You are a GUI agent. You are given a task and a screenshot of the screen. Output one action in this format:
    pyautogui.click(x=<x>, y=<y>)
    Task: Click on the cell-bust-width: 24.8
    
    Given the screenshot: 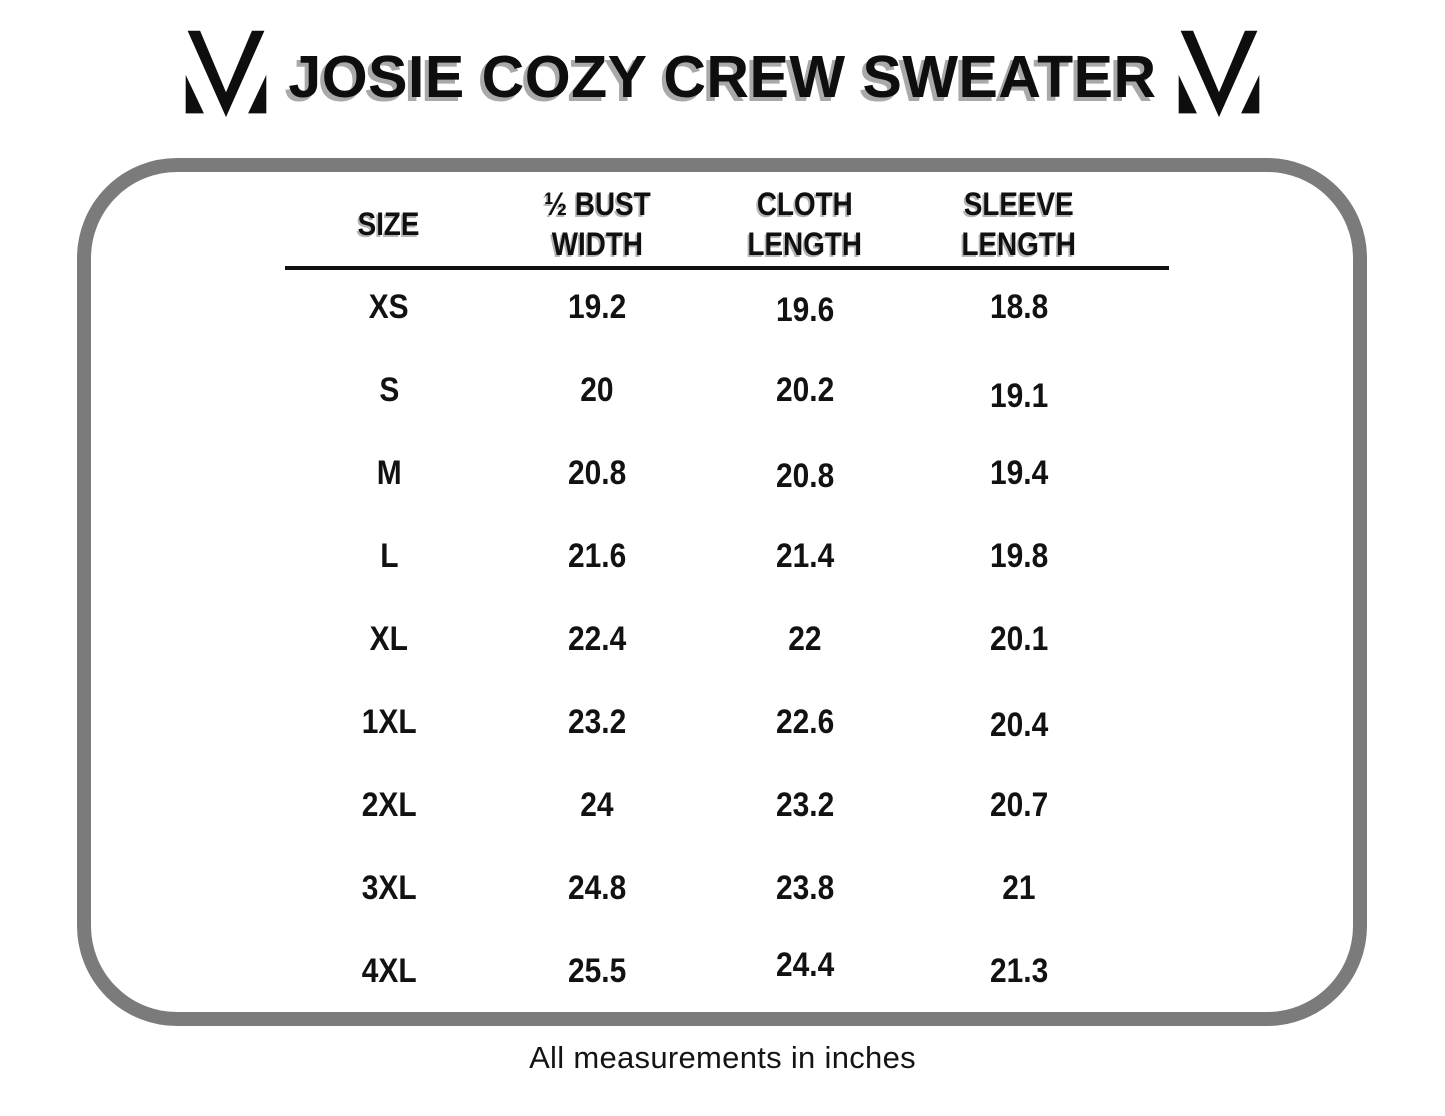 What is the action you would take?
    pyautogui.click(x=597, y=888)
    